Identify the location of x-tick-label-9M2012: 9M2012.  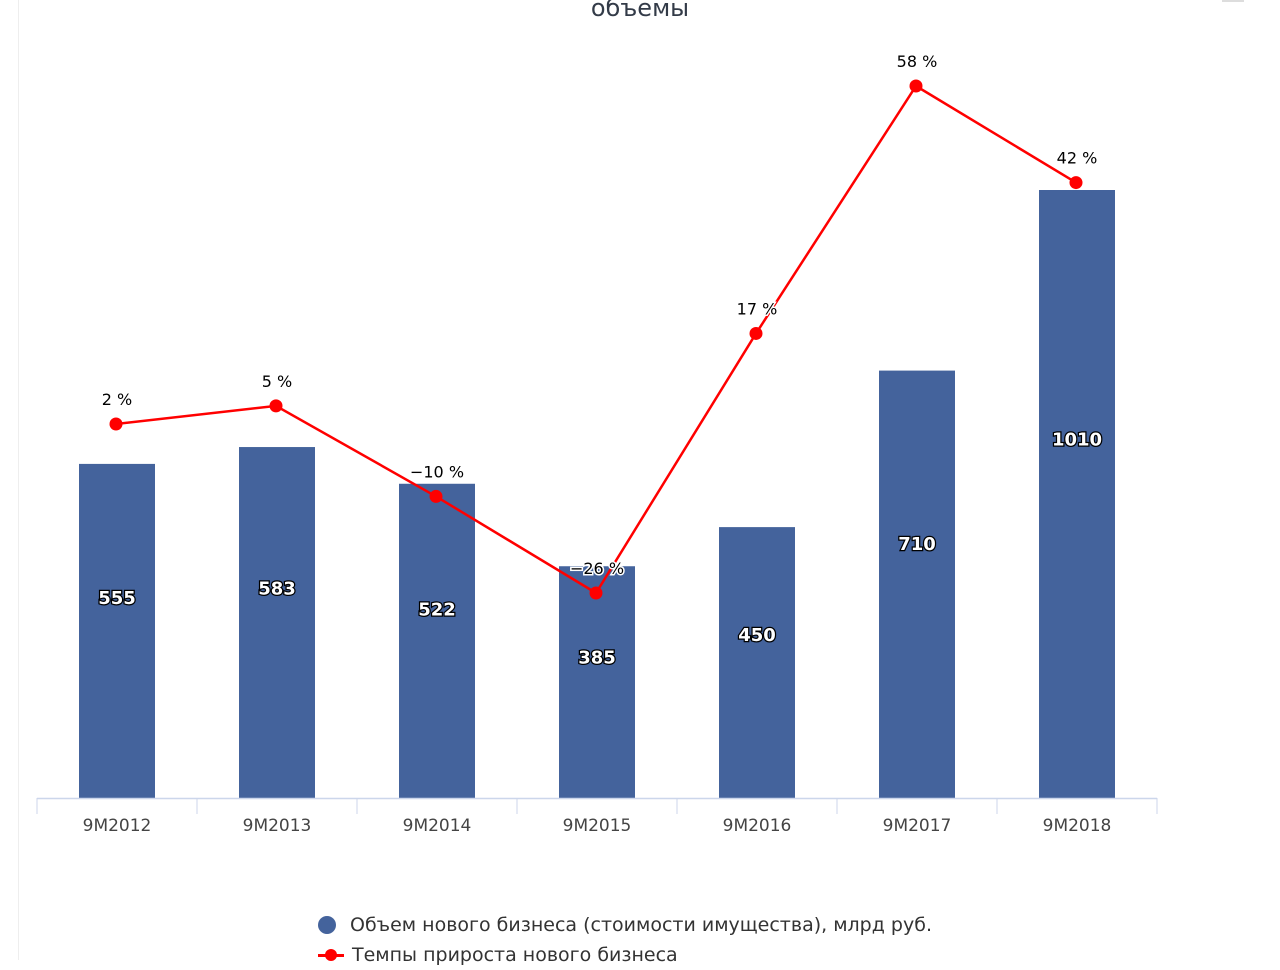
(117, 826).